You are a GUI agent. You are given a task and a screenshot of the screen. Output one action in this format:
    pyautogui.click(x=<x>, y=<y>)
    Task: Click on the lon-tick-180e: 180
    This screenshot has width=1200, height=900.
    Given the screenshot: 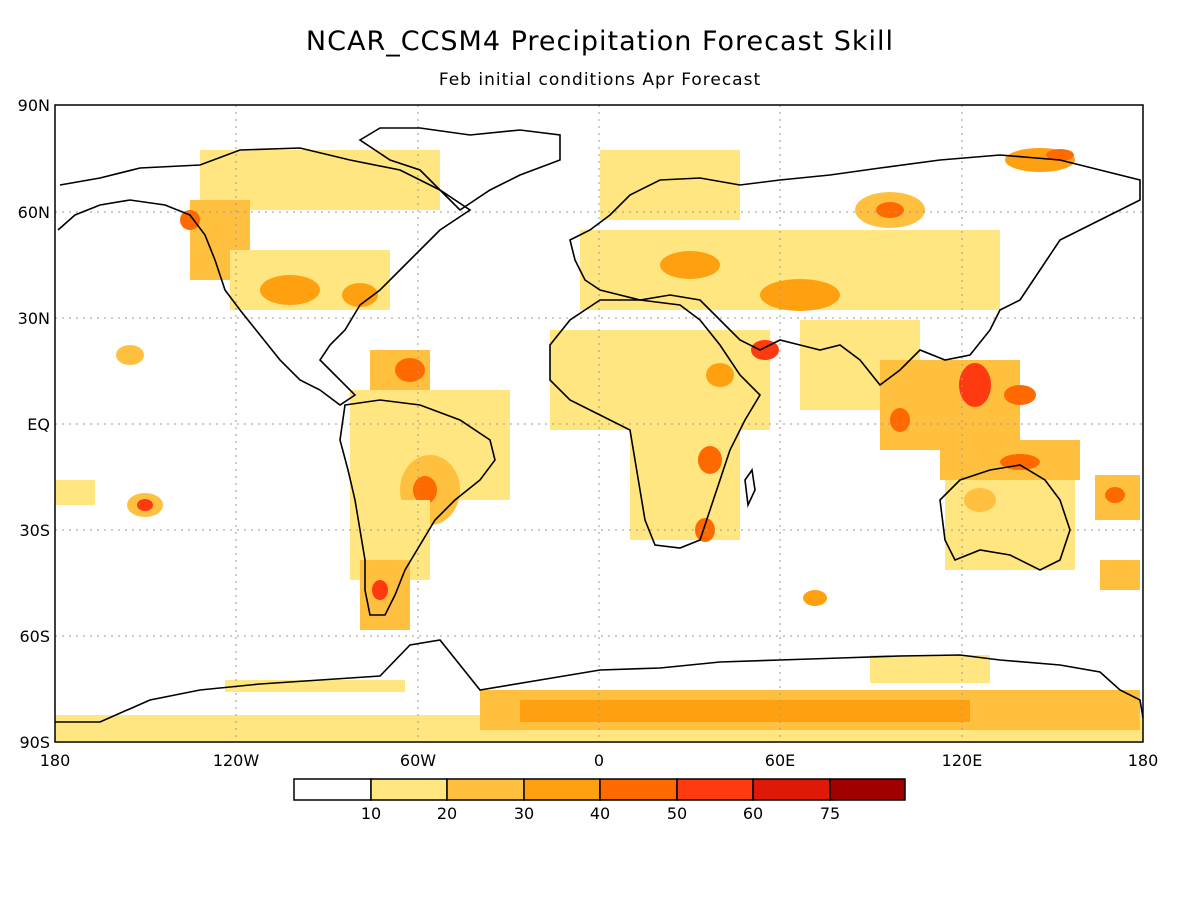 What is the action you would take?
    pyautogui.click(x=1143, y=760)
    